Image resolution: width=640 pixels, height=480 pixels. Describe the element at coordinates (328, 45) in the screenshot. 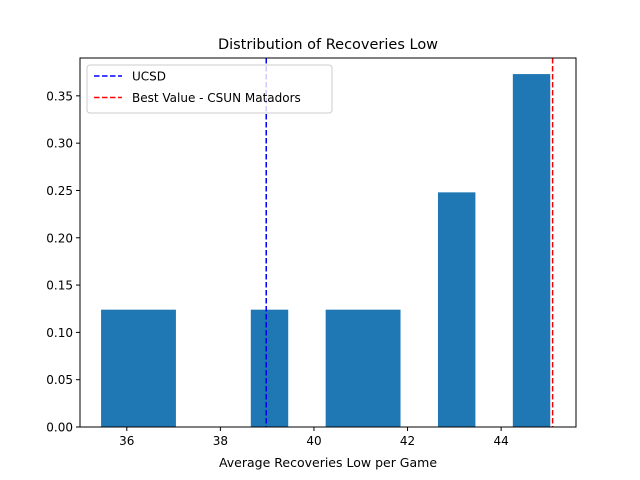

I see `chart-title: Distribution of Recoveries Low` at that location.